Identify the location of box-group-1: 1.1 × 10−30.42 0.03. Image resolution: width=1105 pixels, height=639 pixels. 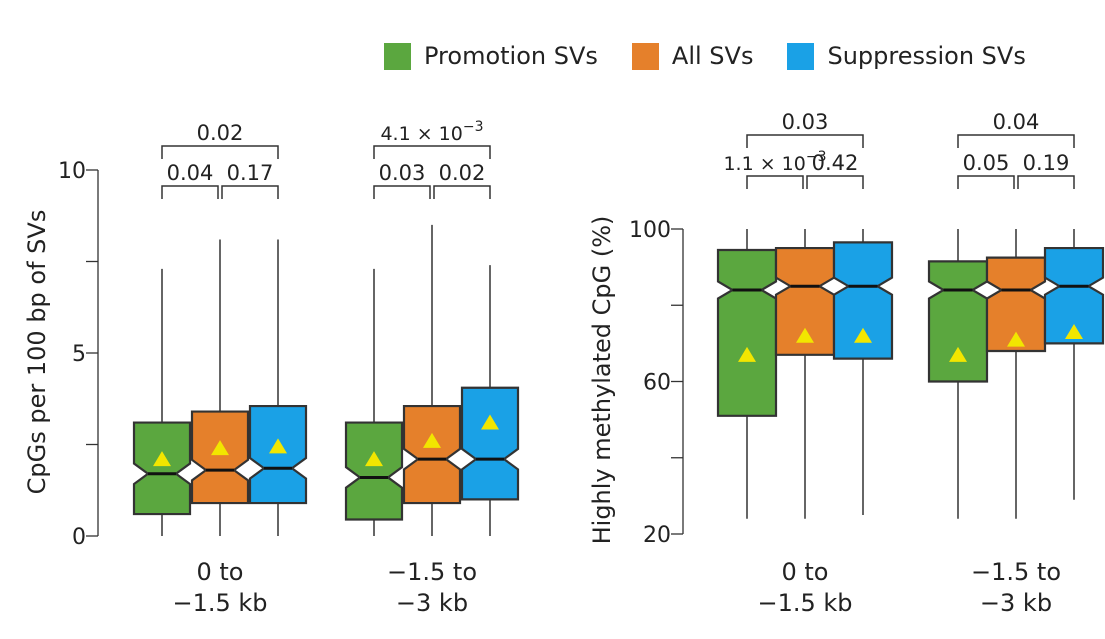
(805, 314).